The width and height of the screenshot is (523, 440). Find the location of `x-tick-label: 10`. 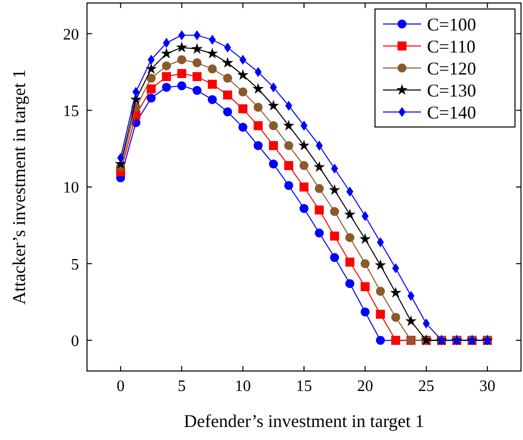

x-tick-label: 10 is located at coordinates (242, 386).